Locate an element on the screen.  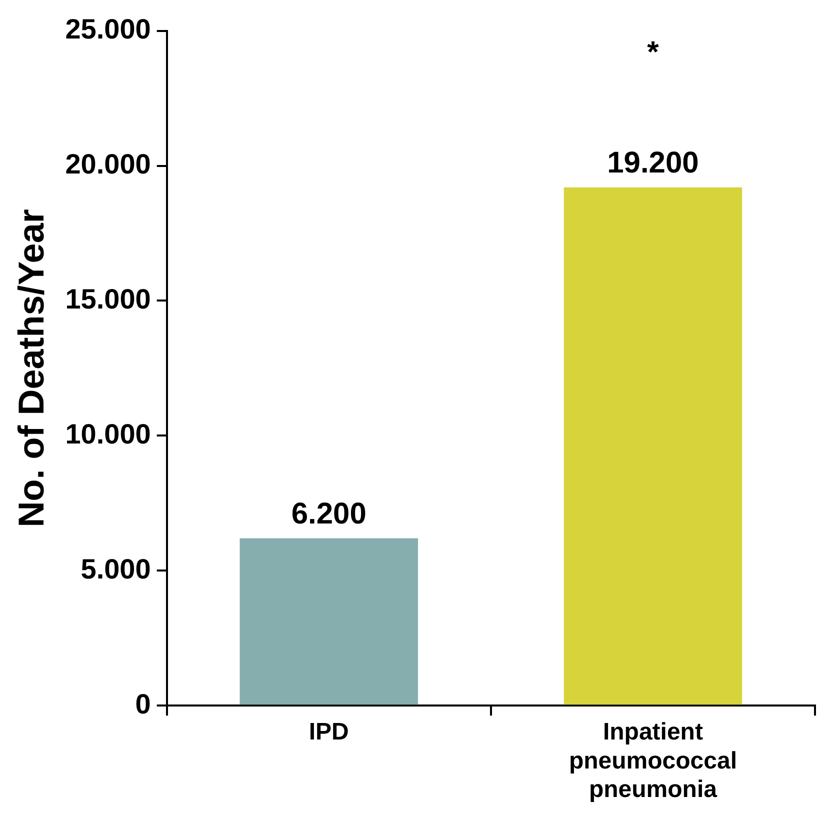
y-tick-label: 10.000 is located at coordinates (108, 434).